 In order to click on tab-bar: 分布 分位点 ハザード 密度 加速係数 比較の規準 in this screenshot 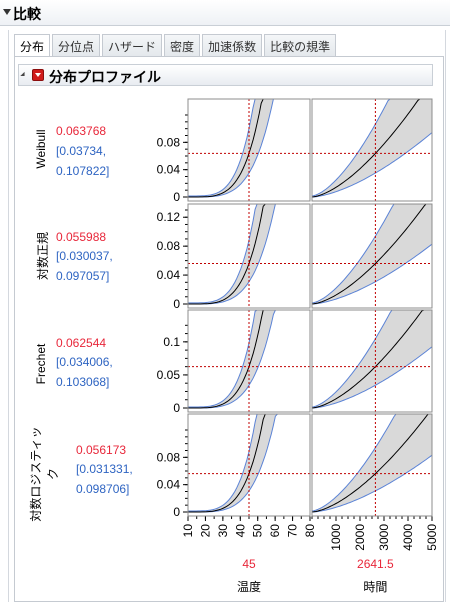, I will do `click(176, 45)`.